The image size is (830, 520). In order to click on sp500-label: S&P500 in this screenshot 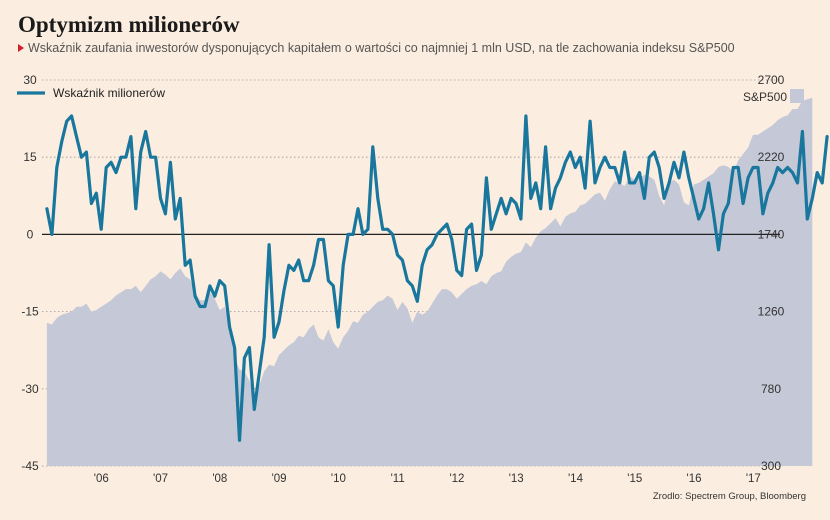, I will do `click(765, 97)`.